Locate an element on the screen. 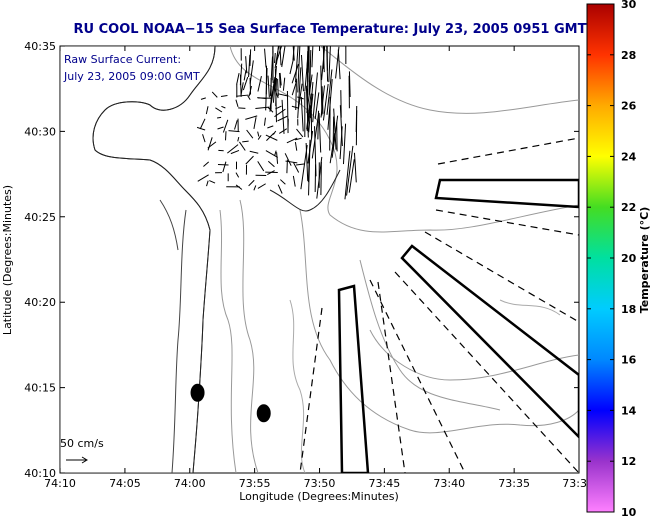 The width and height of the screenshot is (651, 518). colorbar-tick-label: 26 is located at coordinates (629, 106).